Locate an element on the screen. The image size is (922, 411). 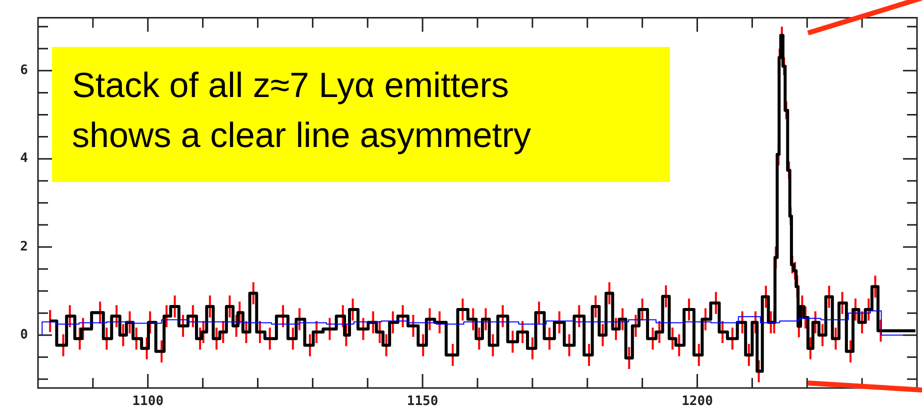
annotation: shows a clear line asymmetry is located at coordinates (302, 136).